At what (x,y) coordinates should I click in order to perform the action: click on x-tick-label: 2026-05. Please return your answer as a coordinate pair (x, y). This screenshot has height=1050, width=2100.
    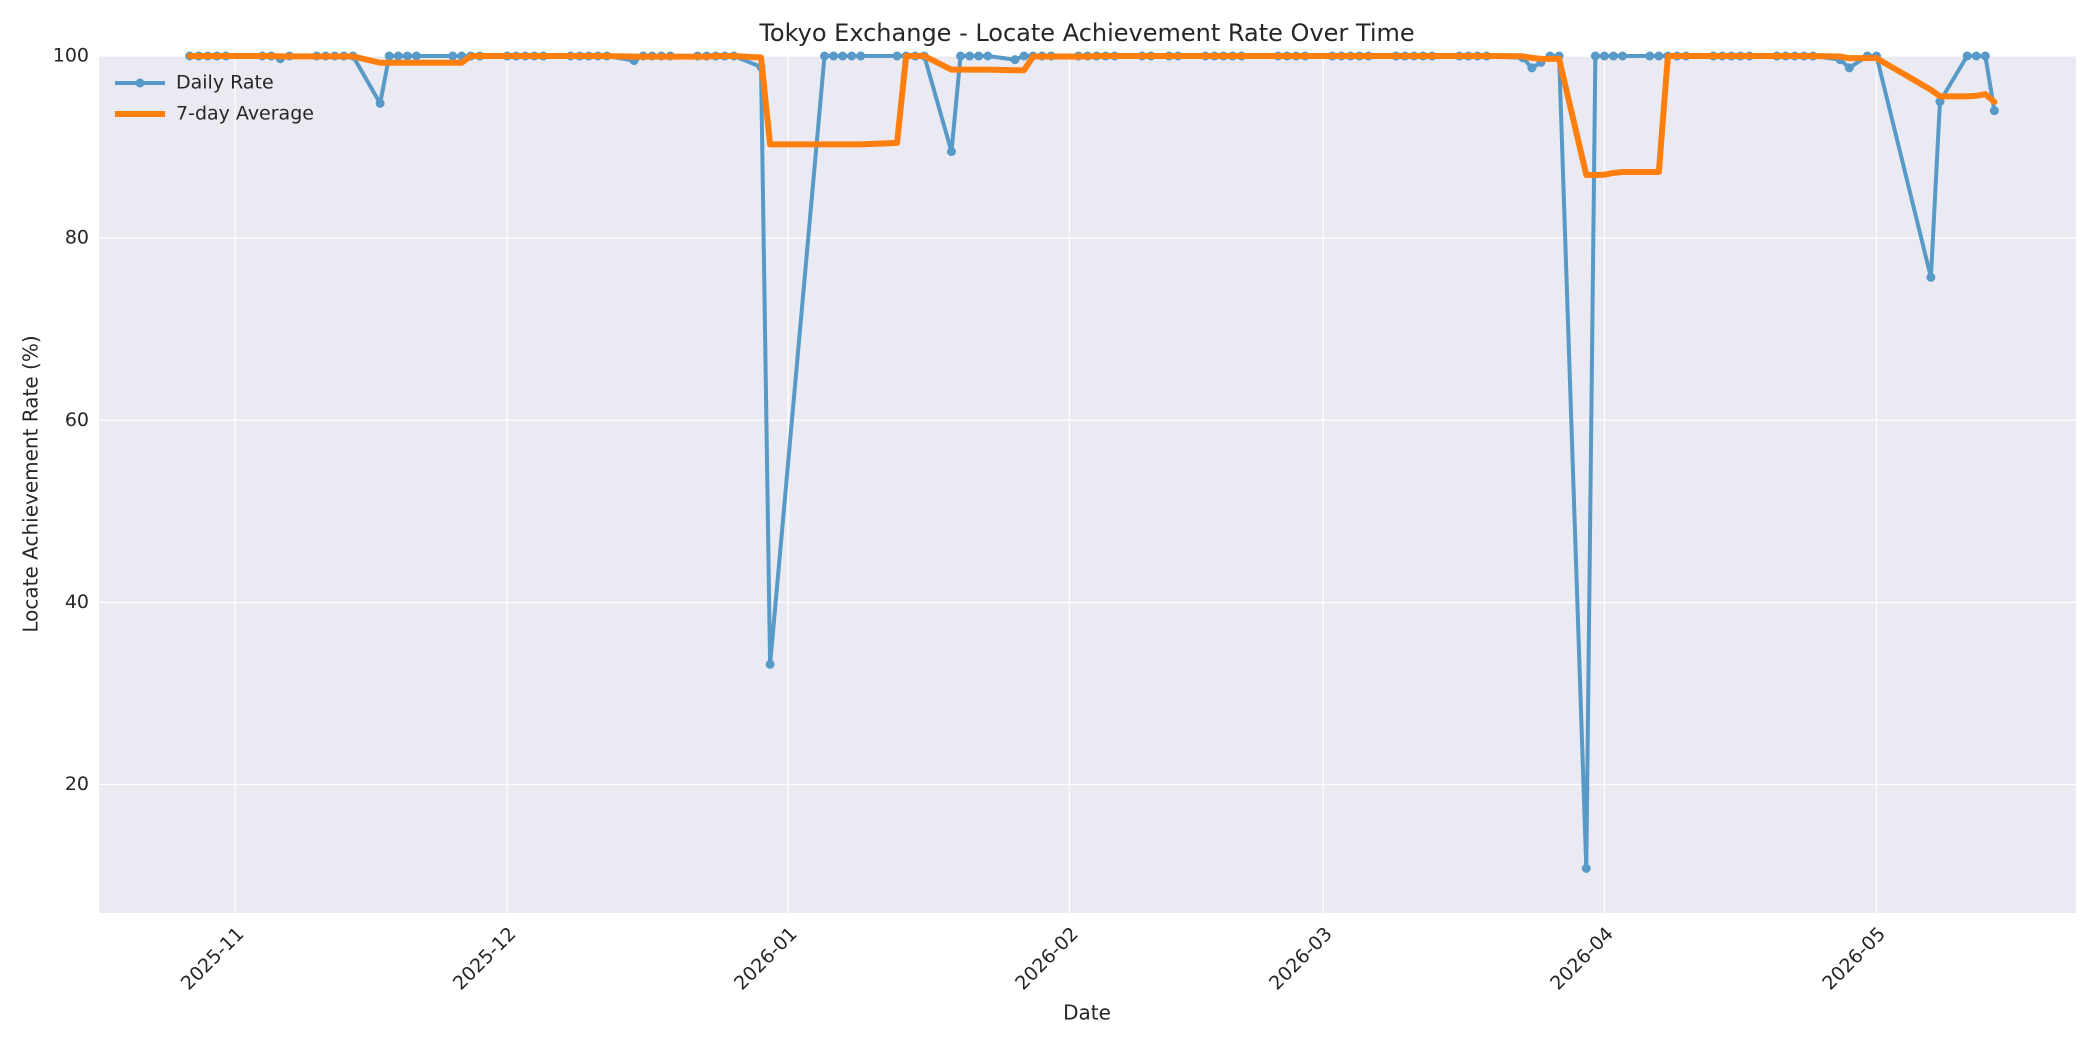
    Looking at the image, I should click on (1854, 959).